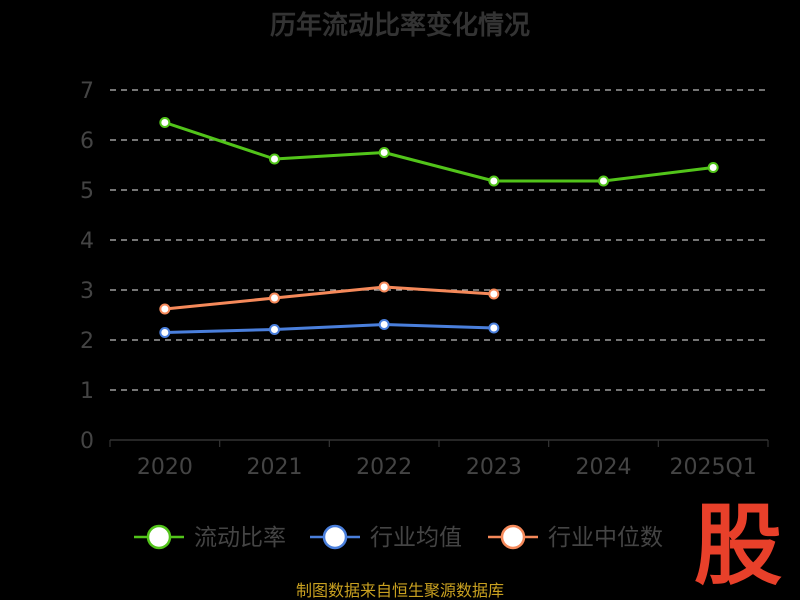 Image resolution: width=800 pixels, height=600 pixels. I want to click on x-tick-label-2021: 2021, so click(275, 467).